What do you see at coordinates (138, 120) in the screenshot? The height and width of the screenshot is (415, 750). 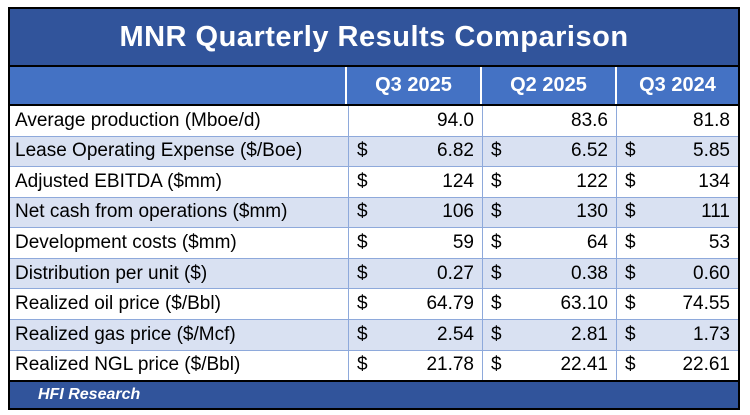 I see `row-label: Average production (Mboe/d)` at bounding box center [138, 120].